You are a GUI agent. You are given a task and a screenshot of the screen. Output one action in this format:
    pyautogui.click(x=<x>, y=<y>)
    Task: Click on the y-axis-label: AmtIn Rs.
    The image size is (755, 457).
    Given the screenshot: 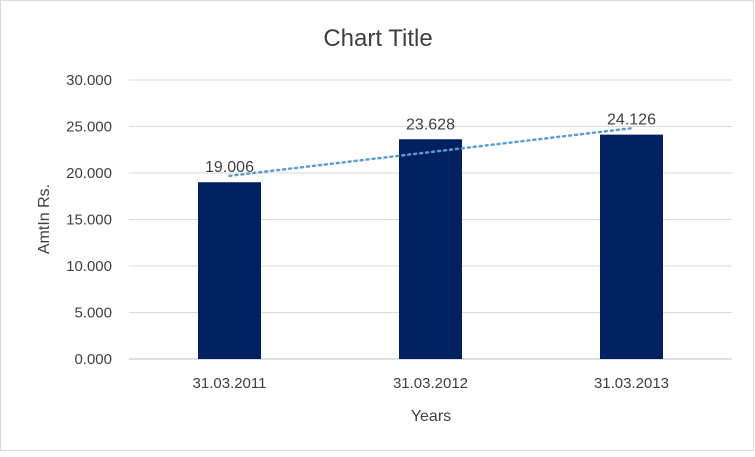 What is the action you would take?
    pyautogui.click(x=44, y=219)
    